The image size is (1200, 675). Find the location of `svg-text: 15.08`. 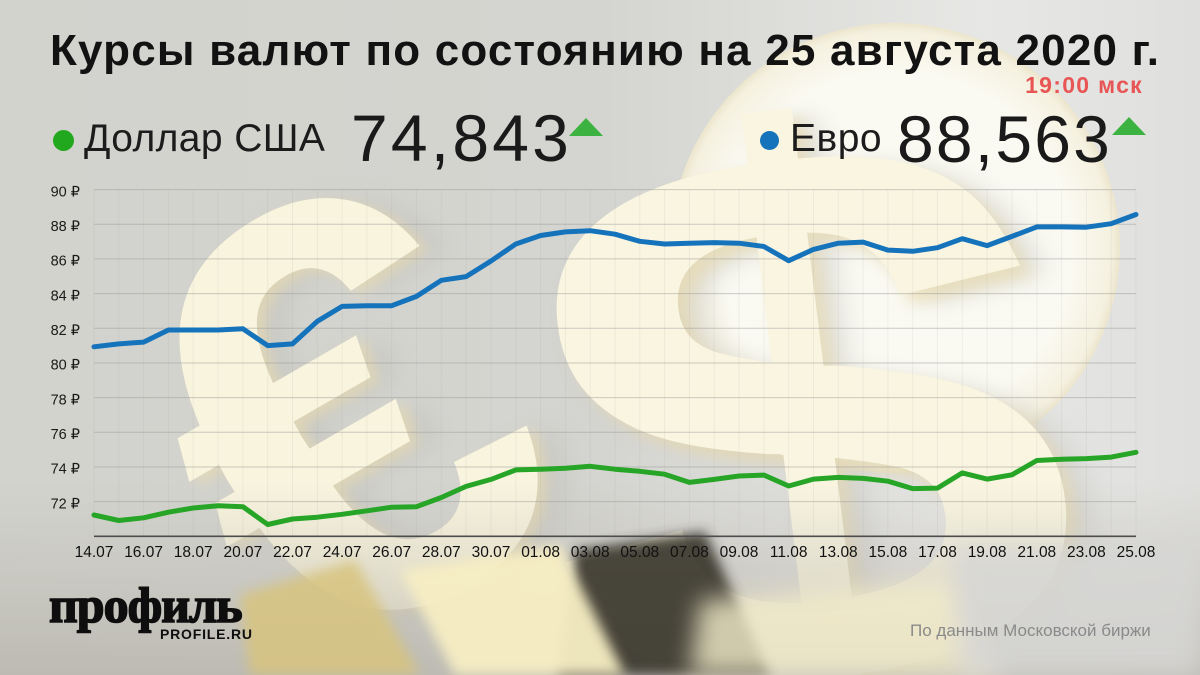

svg-text: 15.08 is located at coordinates (888, 552).